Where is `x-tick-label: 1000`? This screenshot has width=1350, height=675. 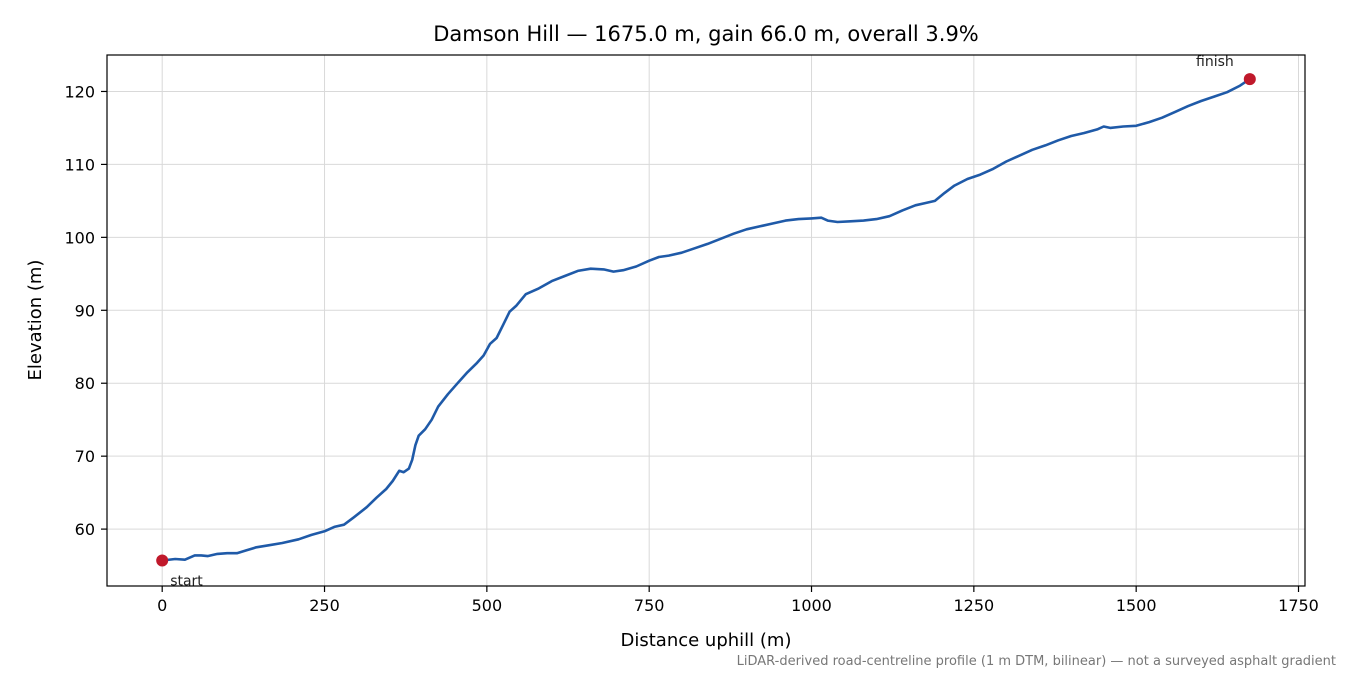
x-tick-label: 1000 is located at coordinates (811, 605).